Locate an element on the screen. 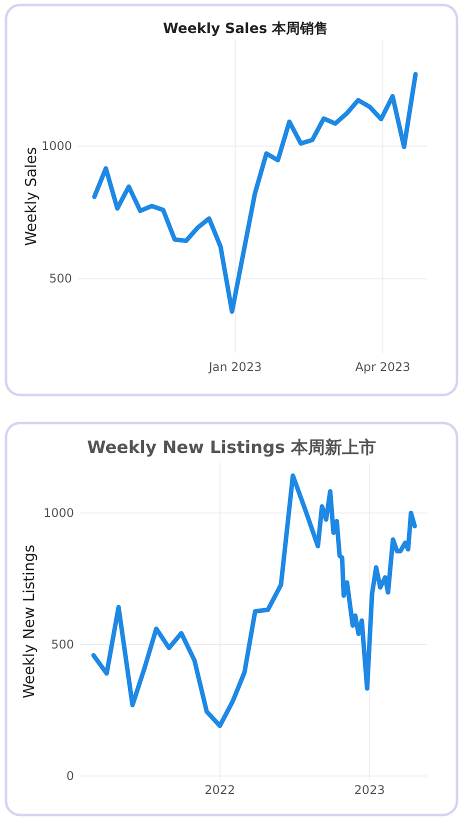 The height and width of the screenshot is (821, 463). y-axis-title: Weekly Sales is located at coordinates (31, 196).